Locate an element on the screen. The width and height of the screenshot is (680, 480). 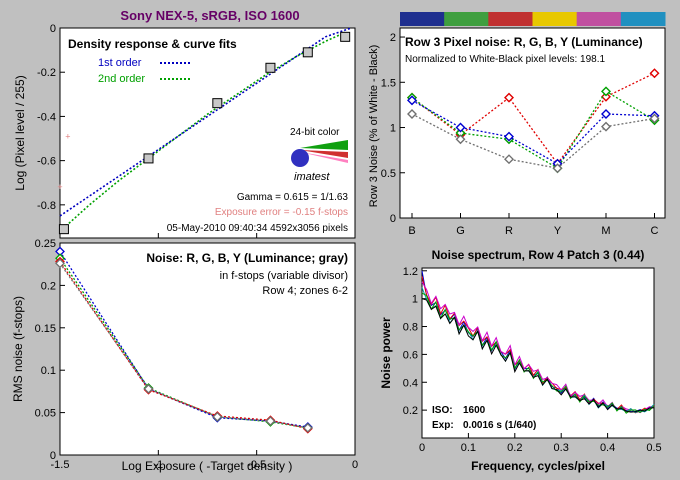
rms-series is located at coordinates (184, 340).